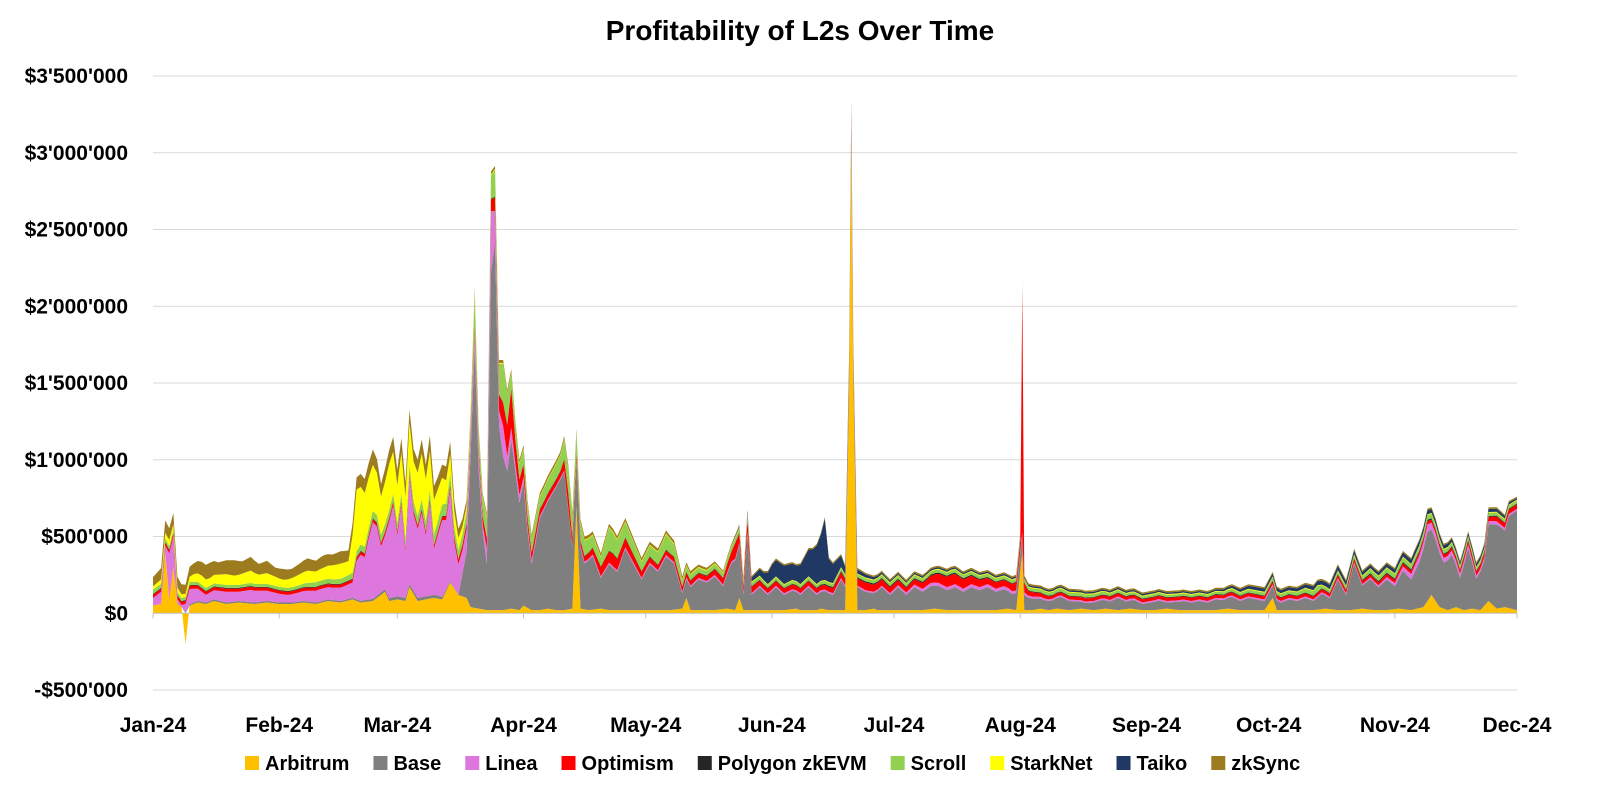  Describe the element at coordinates (76, 460) in the screenshot. I see `y-tick-label: $1'000'000` at that location.